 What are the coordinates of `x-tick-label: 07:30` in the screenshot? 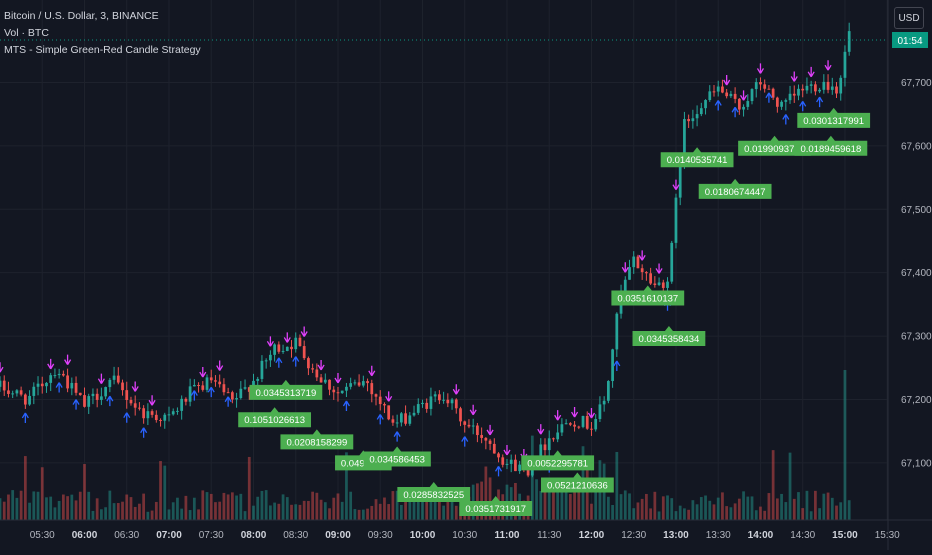 It's located at (211, 535).